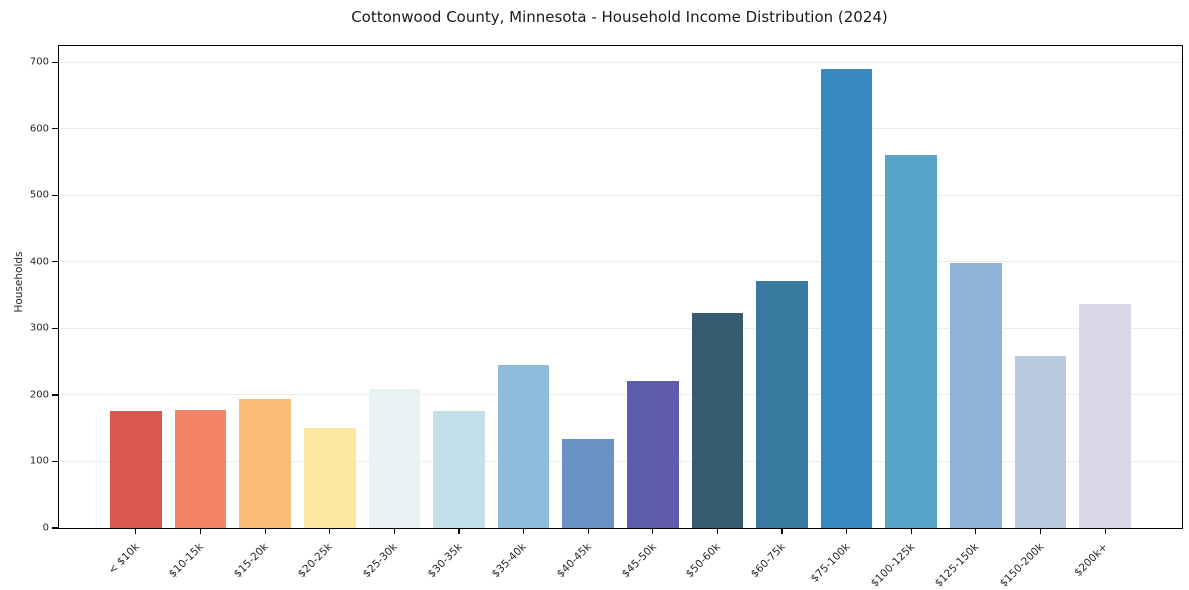 The height and width of the screenshot is (590, 1189). Describe the element at coordinates (445, 561) in the screenshot. I see `x-tick-label: $30-35k` at that location.